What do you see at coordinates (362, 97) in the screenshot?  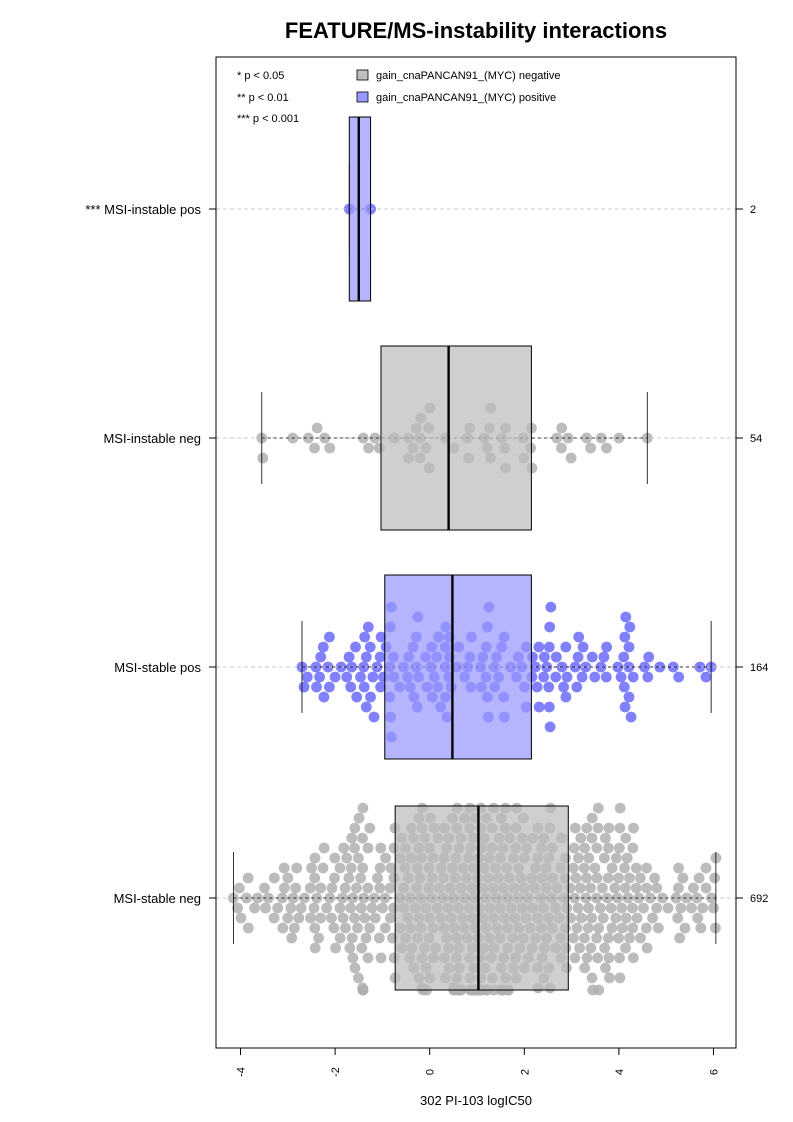 I see `legend-swatch-positive` at bounding box center [362, 97].